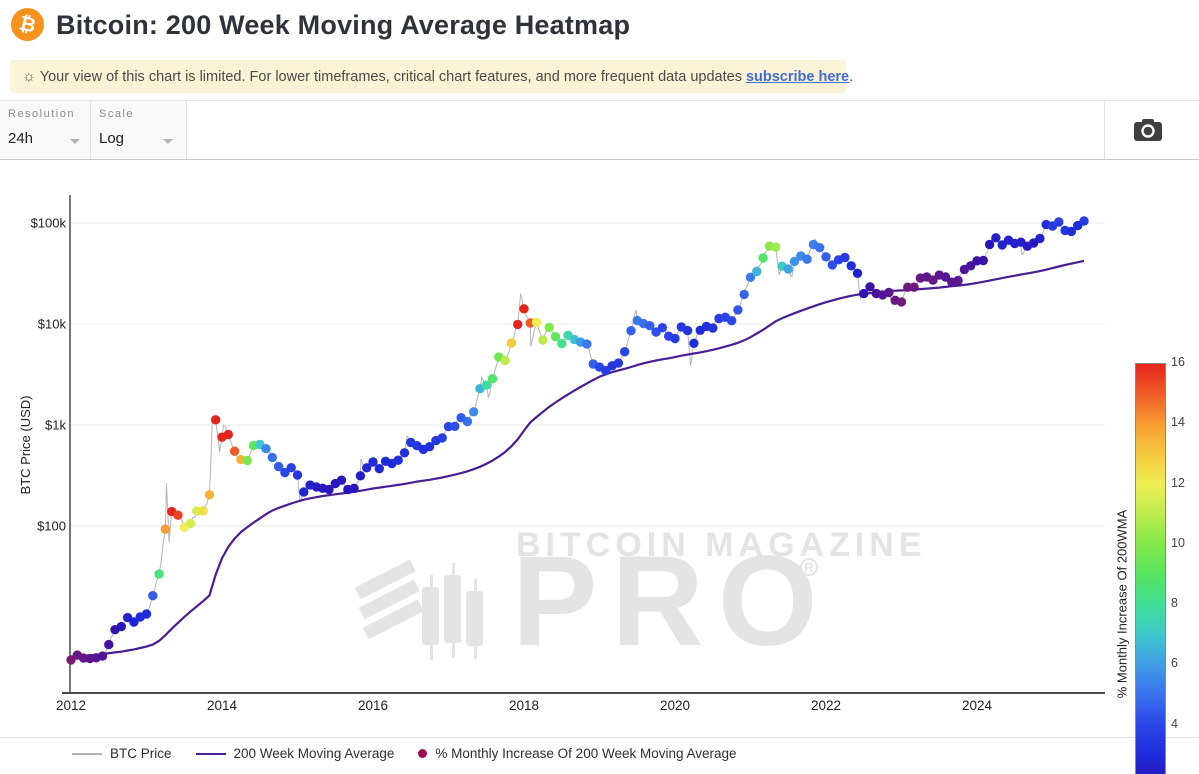 This screenshot has width=1199, height=774. Describe the element at coordinates (45, 130) in the screenshot. I see `resolution-dropdown: Resolution 24h` at that location.